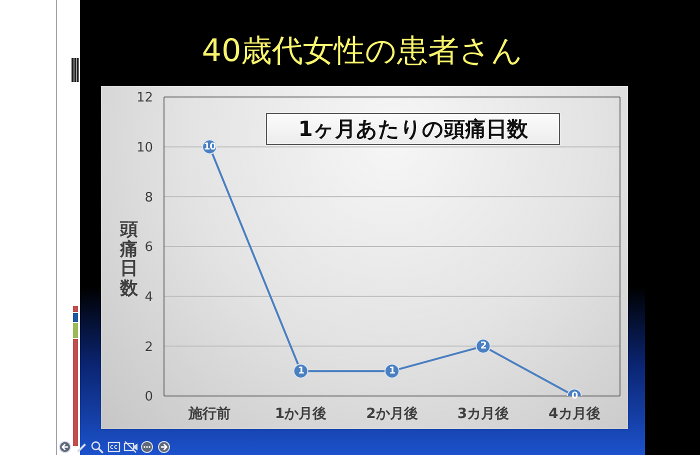  What do you see at coordinates (148, 397) in the screenshot?
I see `y-tick-label: 0` at bounding box center [148, 397].